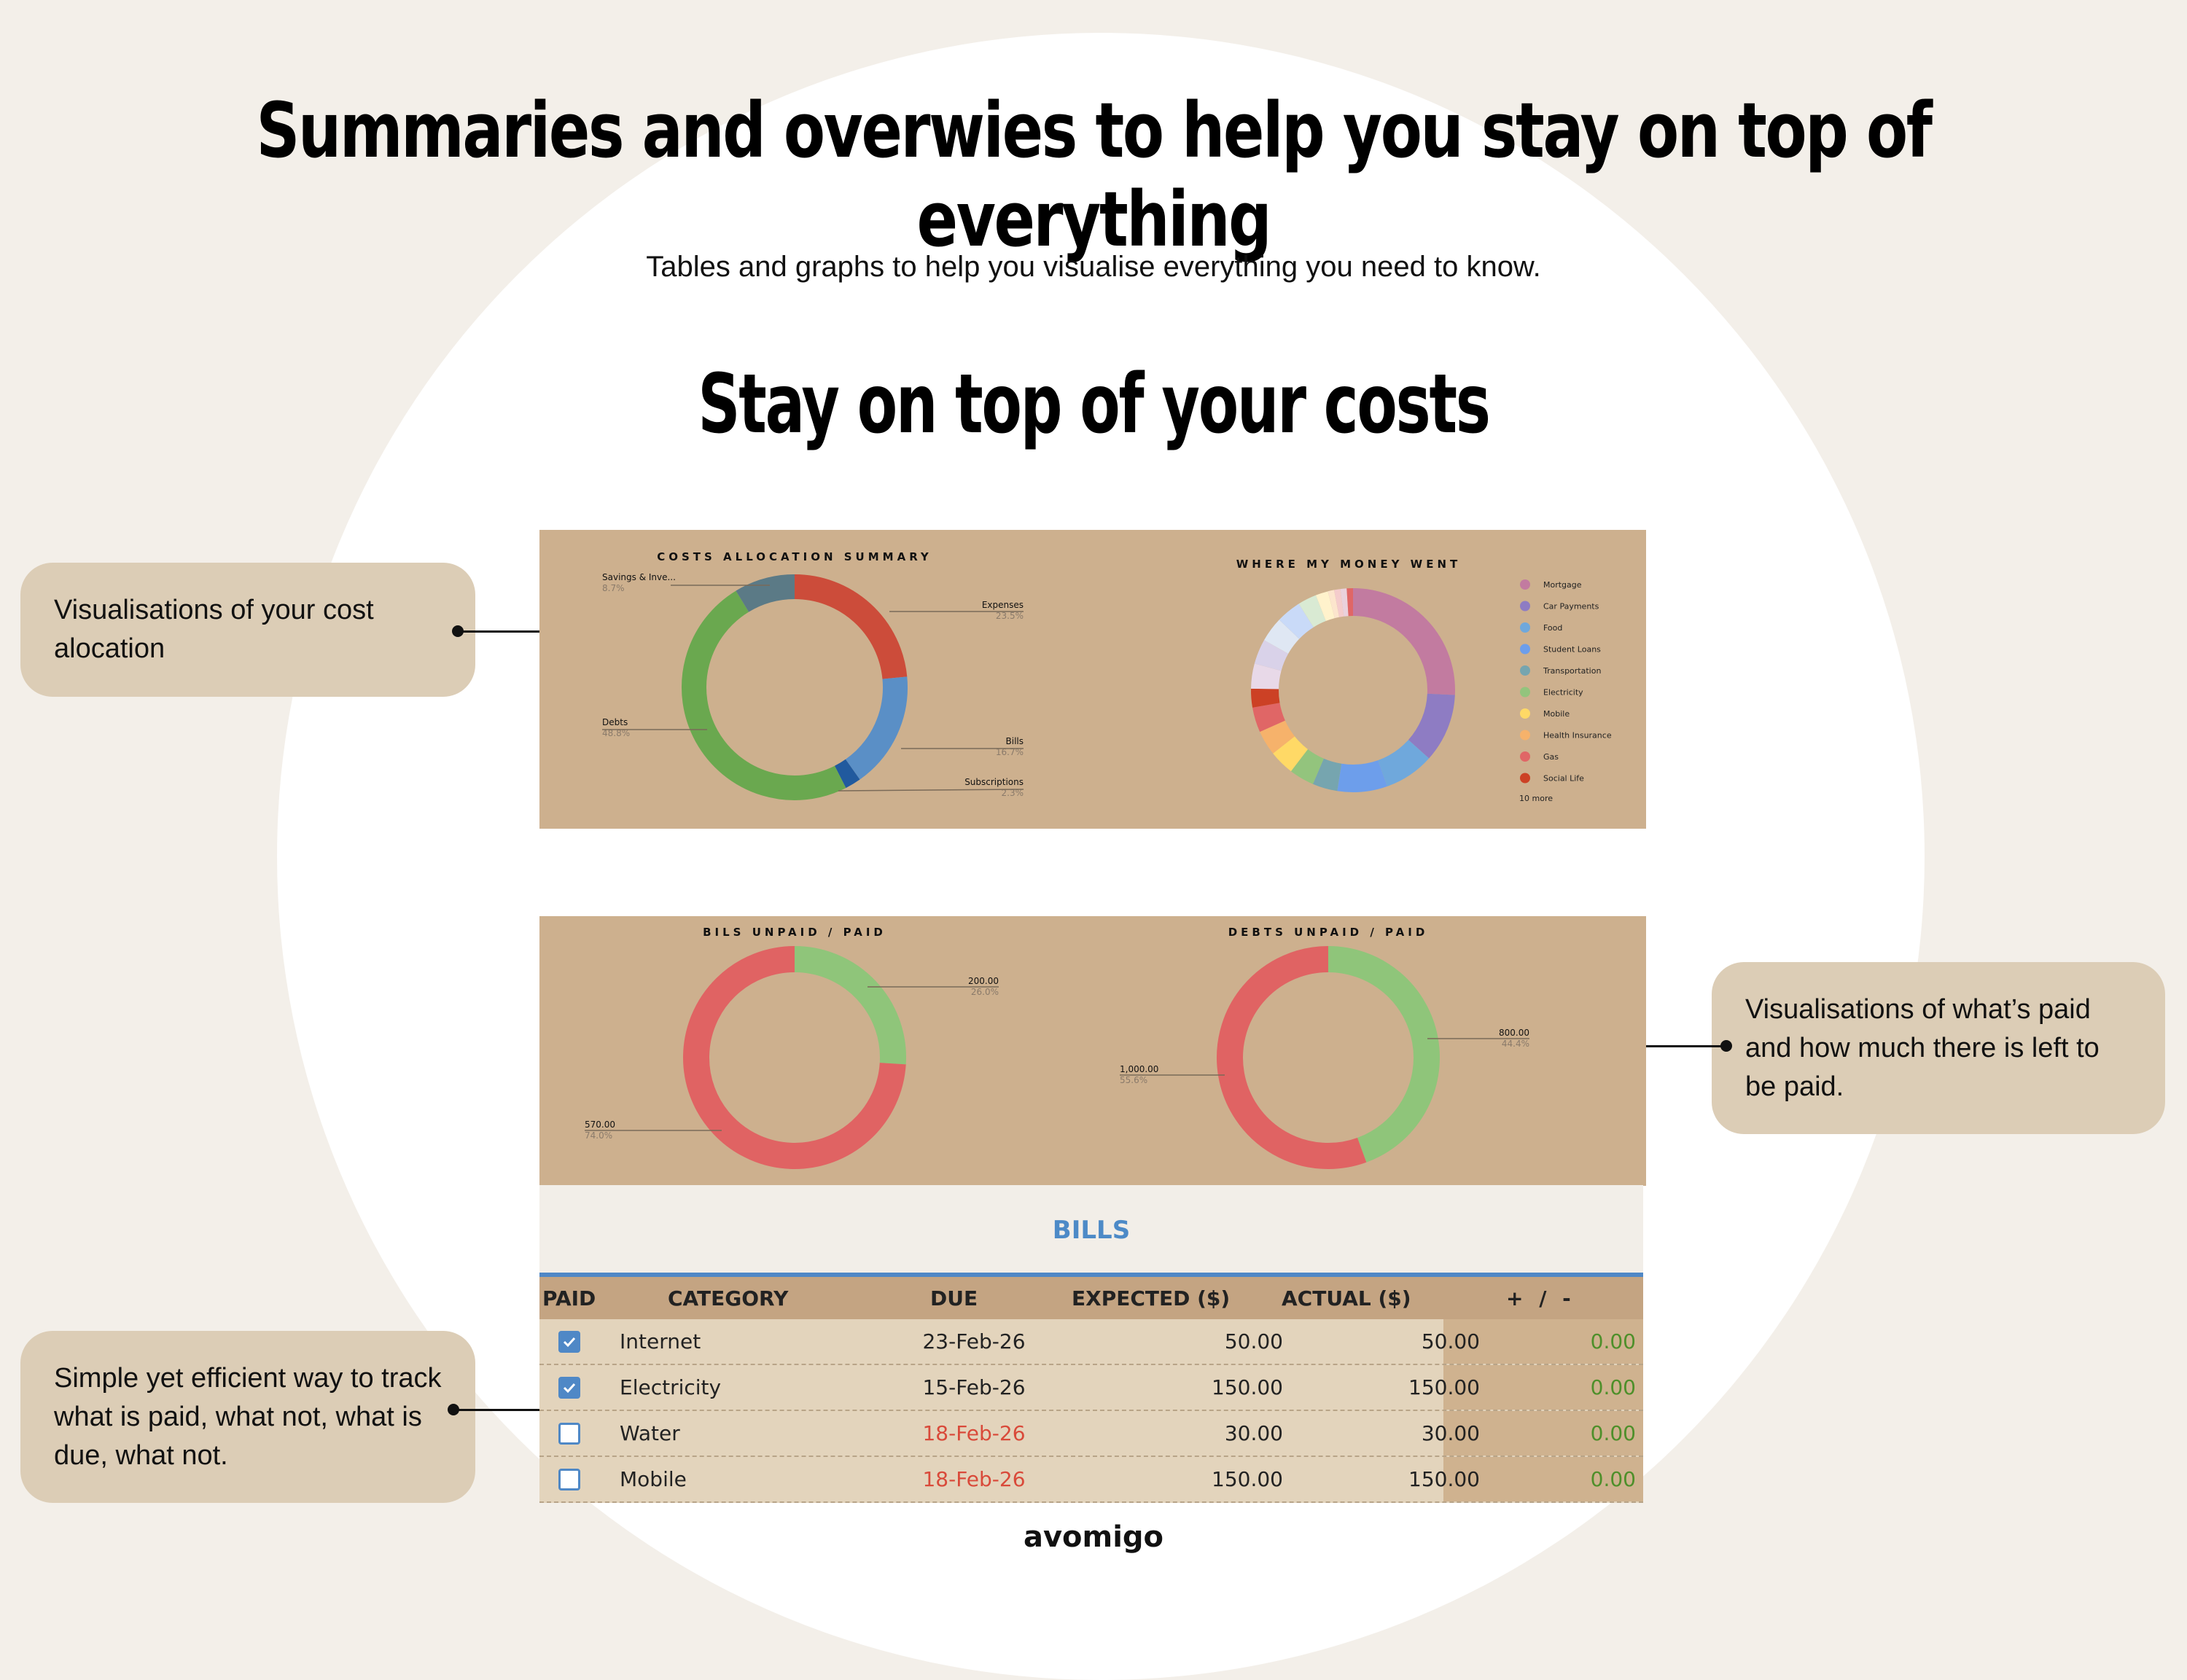 The width and height of the screenshot is (2187, 1680). Describe the element at coordinates (1571, 607) in the screenshot. I see `legend-item: Car Payments` at that location.